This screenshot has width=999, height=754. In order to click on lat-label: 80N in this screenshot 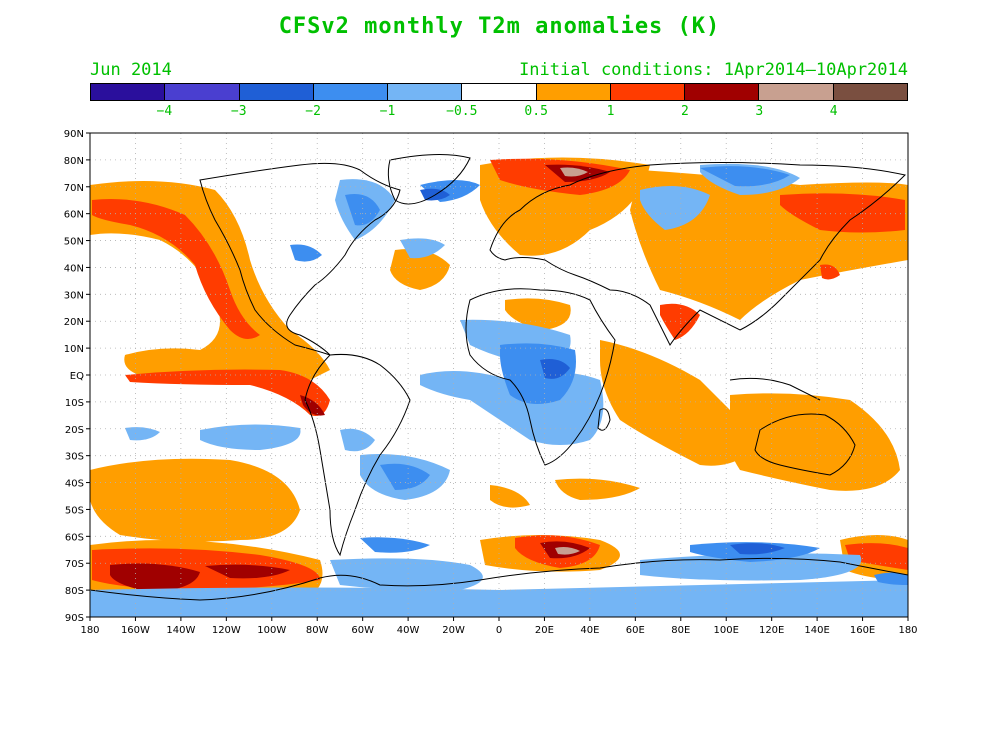, I will do `click(74, 161)`.